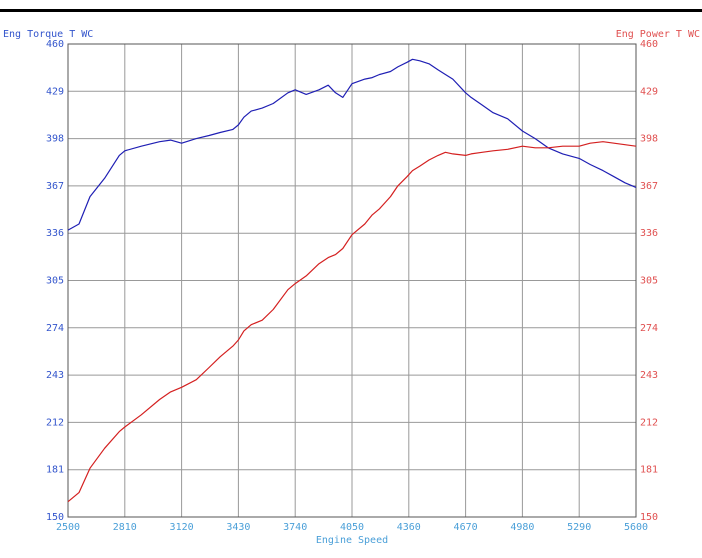 Image resolution: width=702 pixels, height=558 pixels. I want to click on left-y-tick-label: 460, so click(55, 44).